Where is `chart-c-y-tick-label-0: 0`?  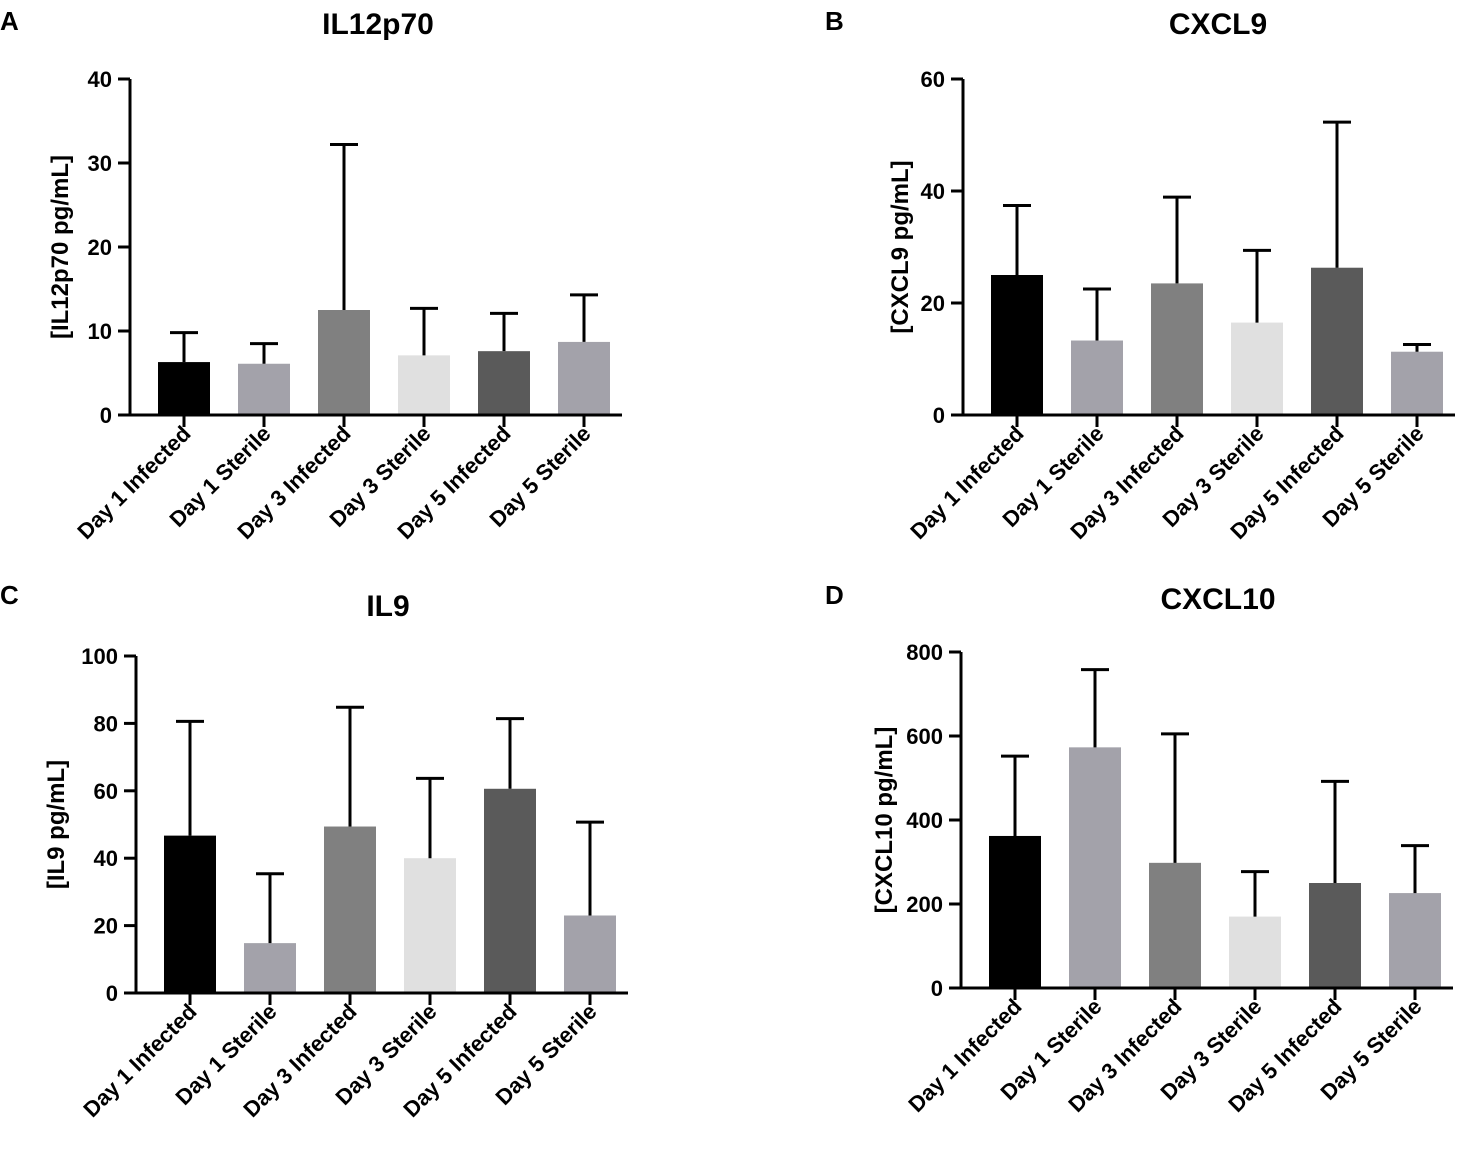 chart-c-y-tick-label-0: 0 is located at coordinates (112, 993).